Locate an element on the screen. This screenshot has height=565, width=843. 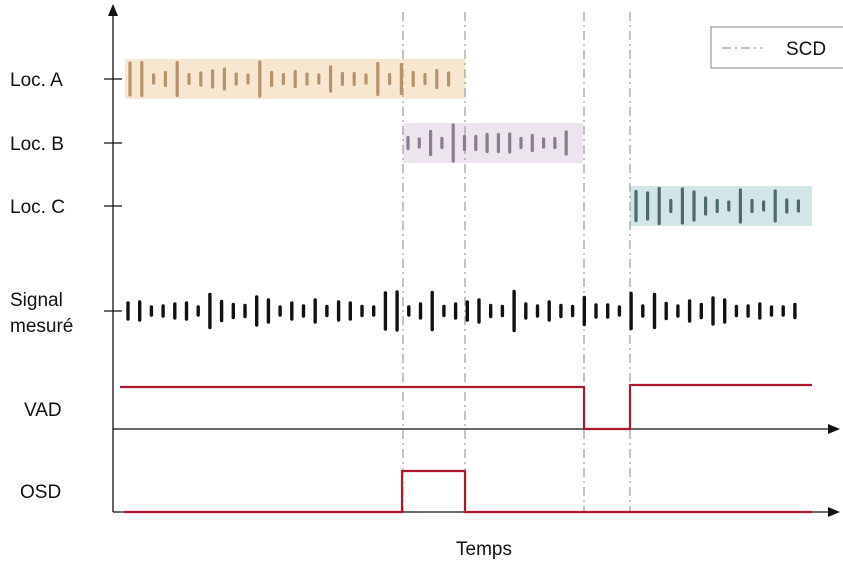
loc-c-waveform is located at coordinates (717, 206).